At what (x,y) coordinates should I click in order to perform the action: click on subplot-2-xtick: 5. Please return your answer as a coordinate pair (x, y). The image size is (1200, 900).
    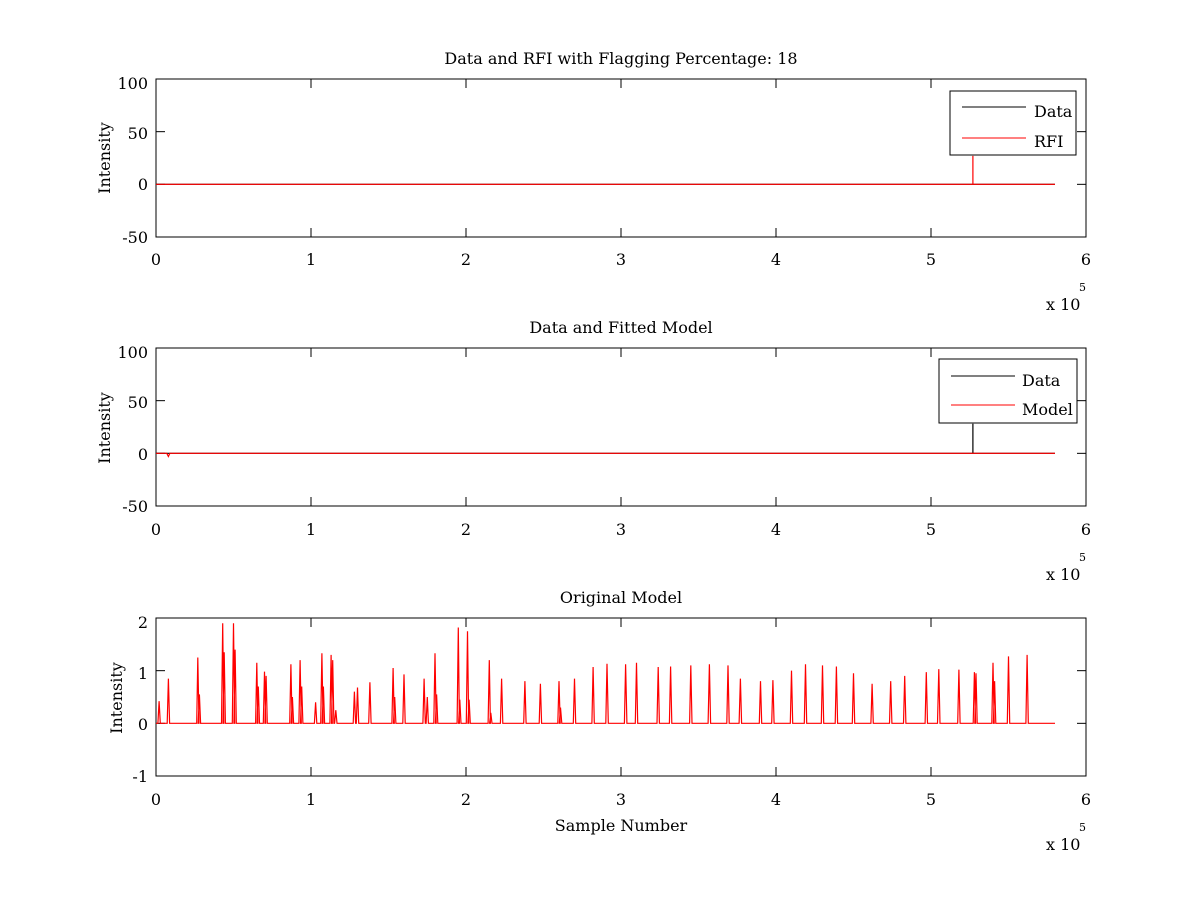
    Looking at the image, I should click on (931, 529).